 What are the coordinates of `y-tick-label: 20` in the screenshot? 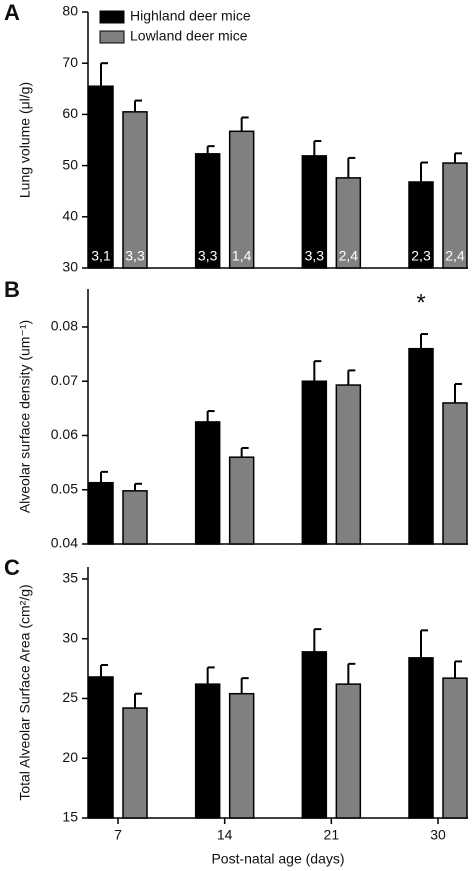 It's located at (70, 757).